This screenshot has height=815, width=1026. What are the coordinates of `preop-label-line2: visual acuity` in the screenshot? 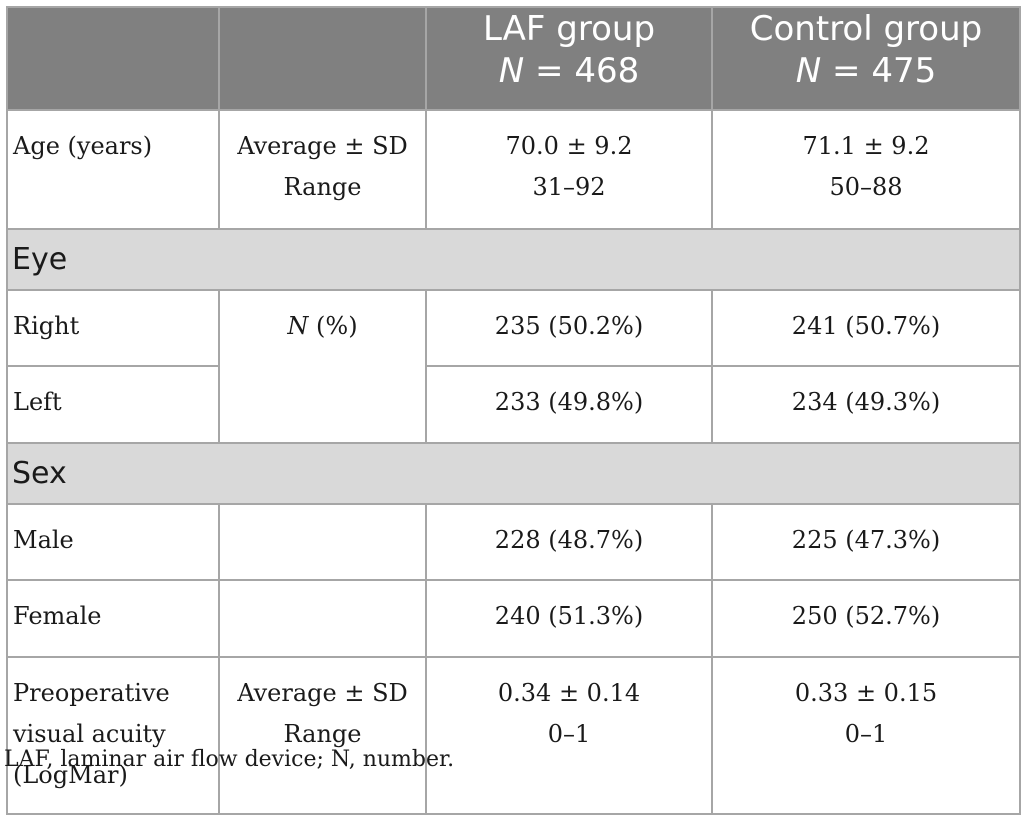 It's located at (89, 734).